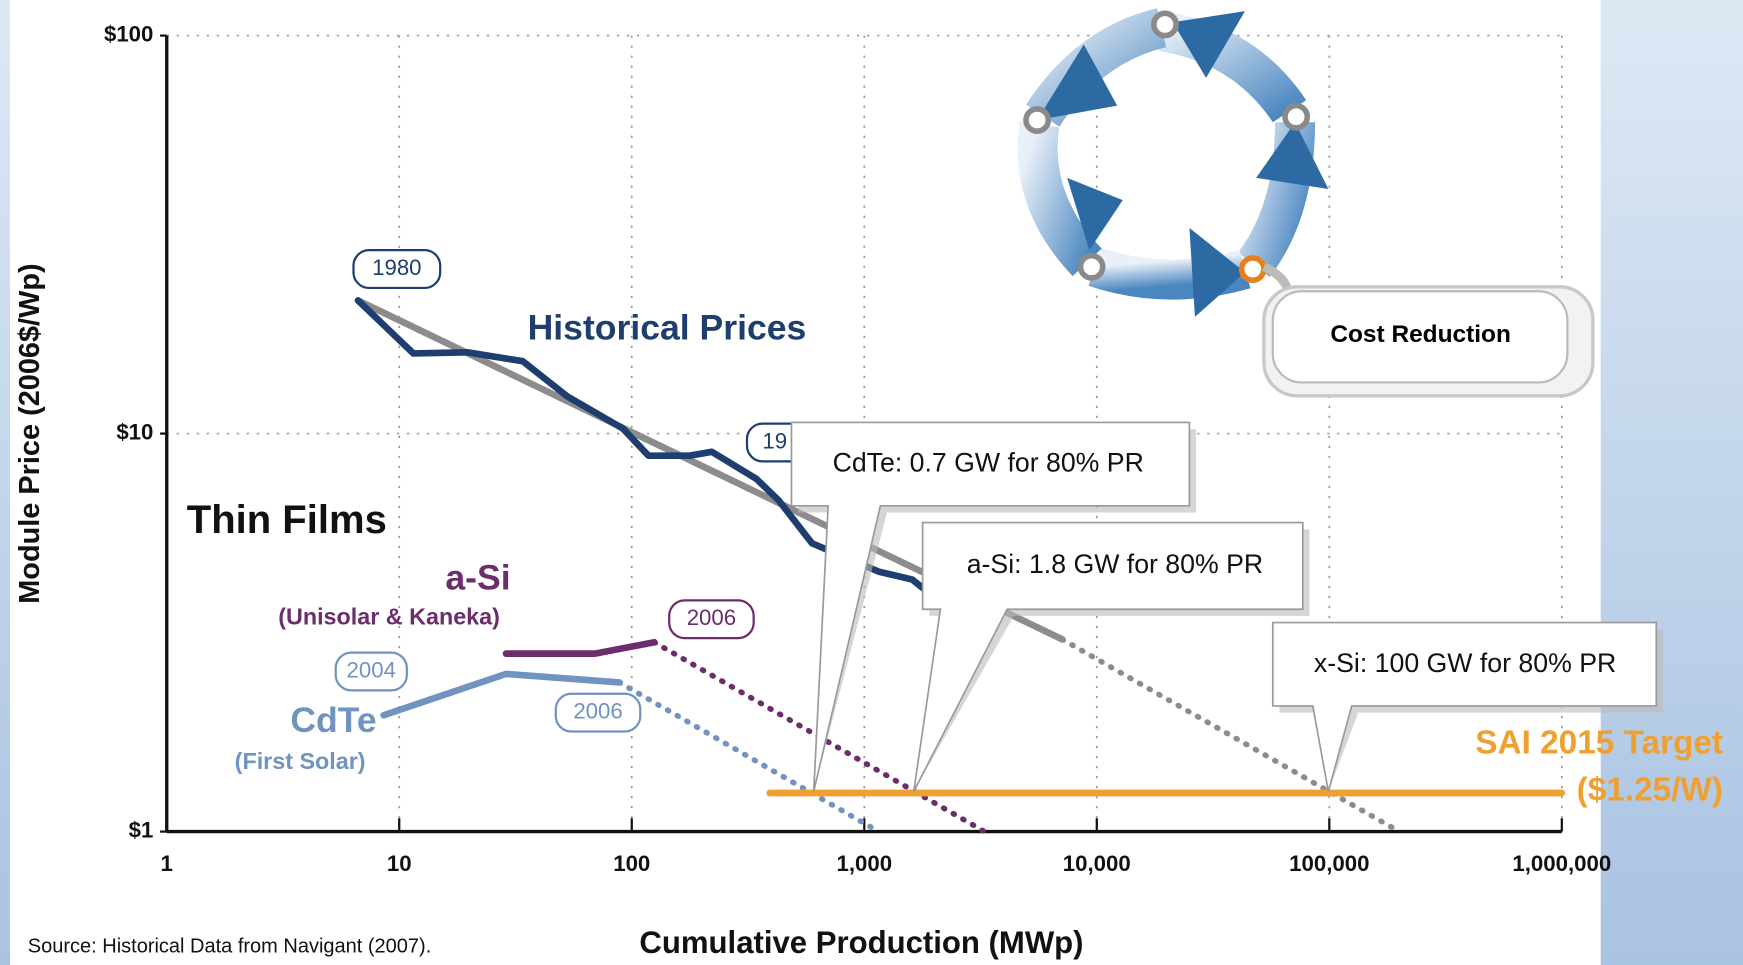 This screenshot has height=965, width=1743. What do you see at coordinates (287, 520) in the screenshot?
I see `annotation: Thin Films` at bounding box center [287, 520].